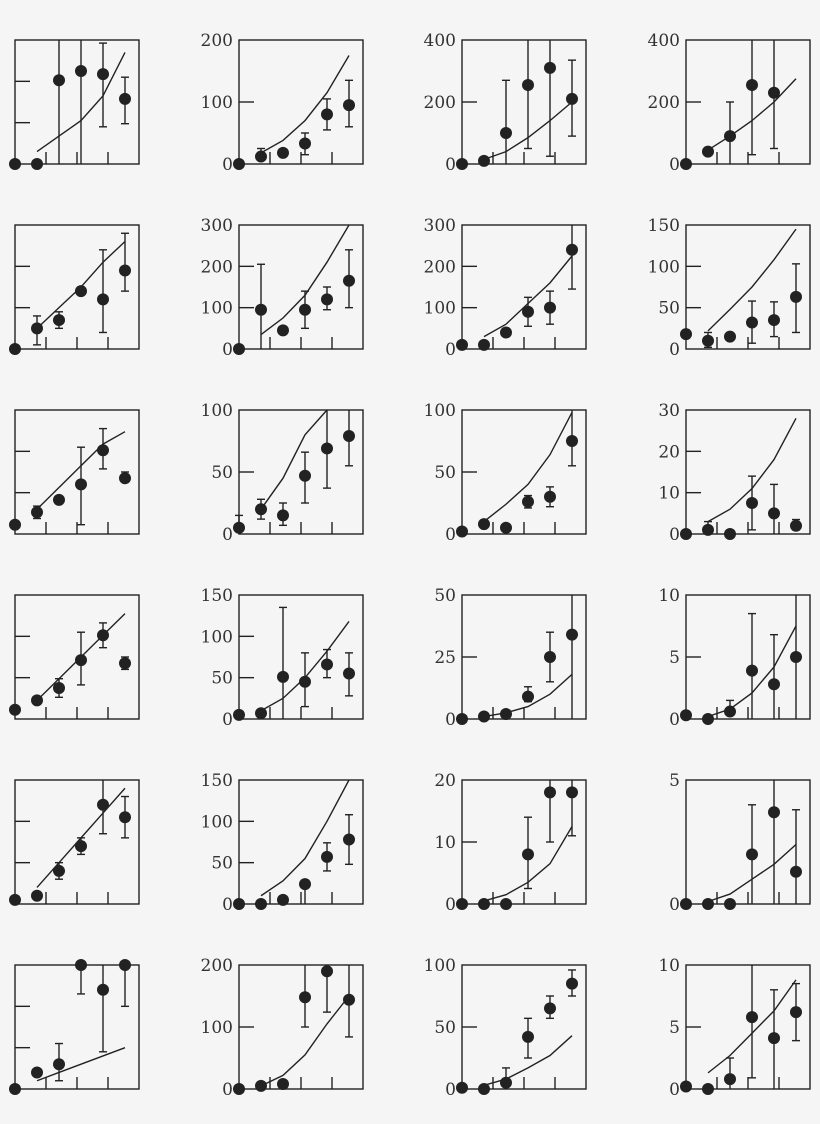  What do you see at coordinates (440, 41) in the screenshot?
I see `y-tick-label: 400` at bounding box center [440, 41].